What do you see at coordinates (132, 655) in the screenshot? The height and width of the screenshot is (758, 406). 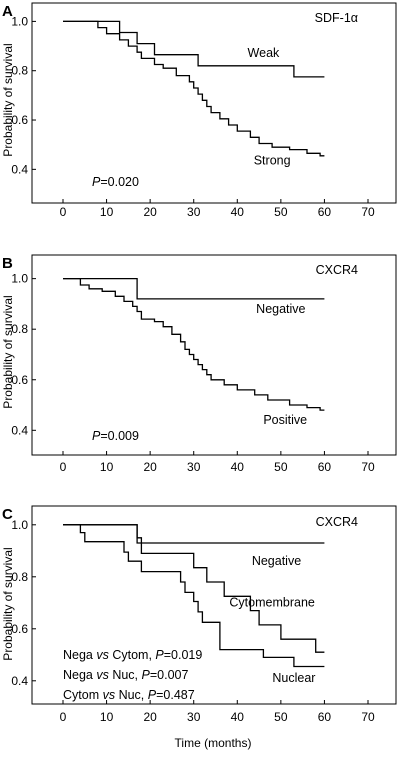 I see `p-value: Nega vs Cytom, P=0.019` at bounding box center [132, 655].